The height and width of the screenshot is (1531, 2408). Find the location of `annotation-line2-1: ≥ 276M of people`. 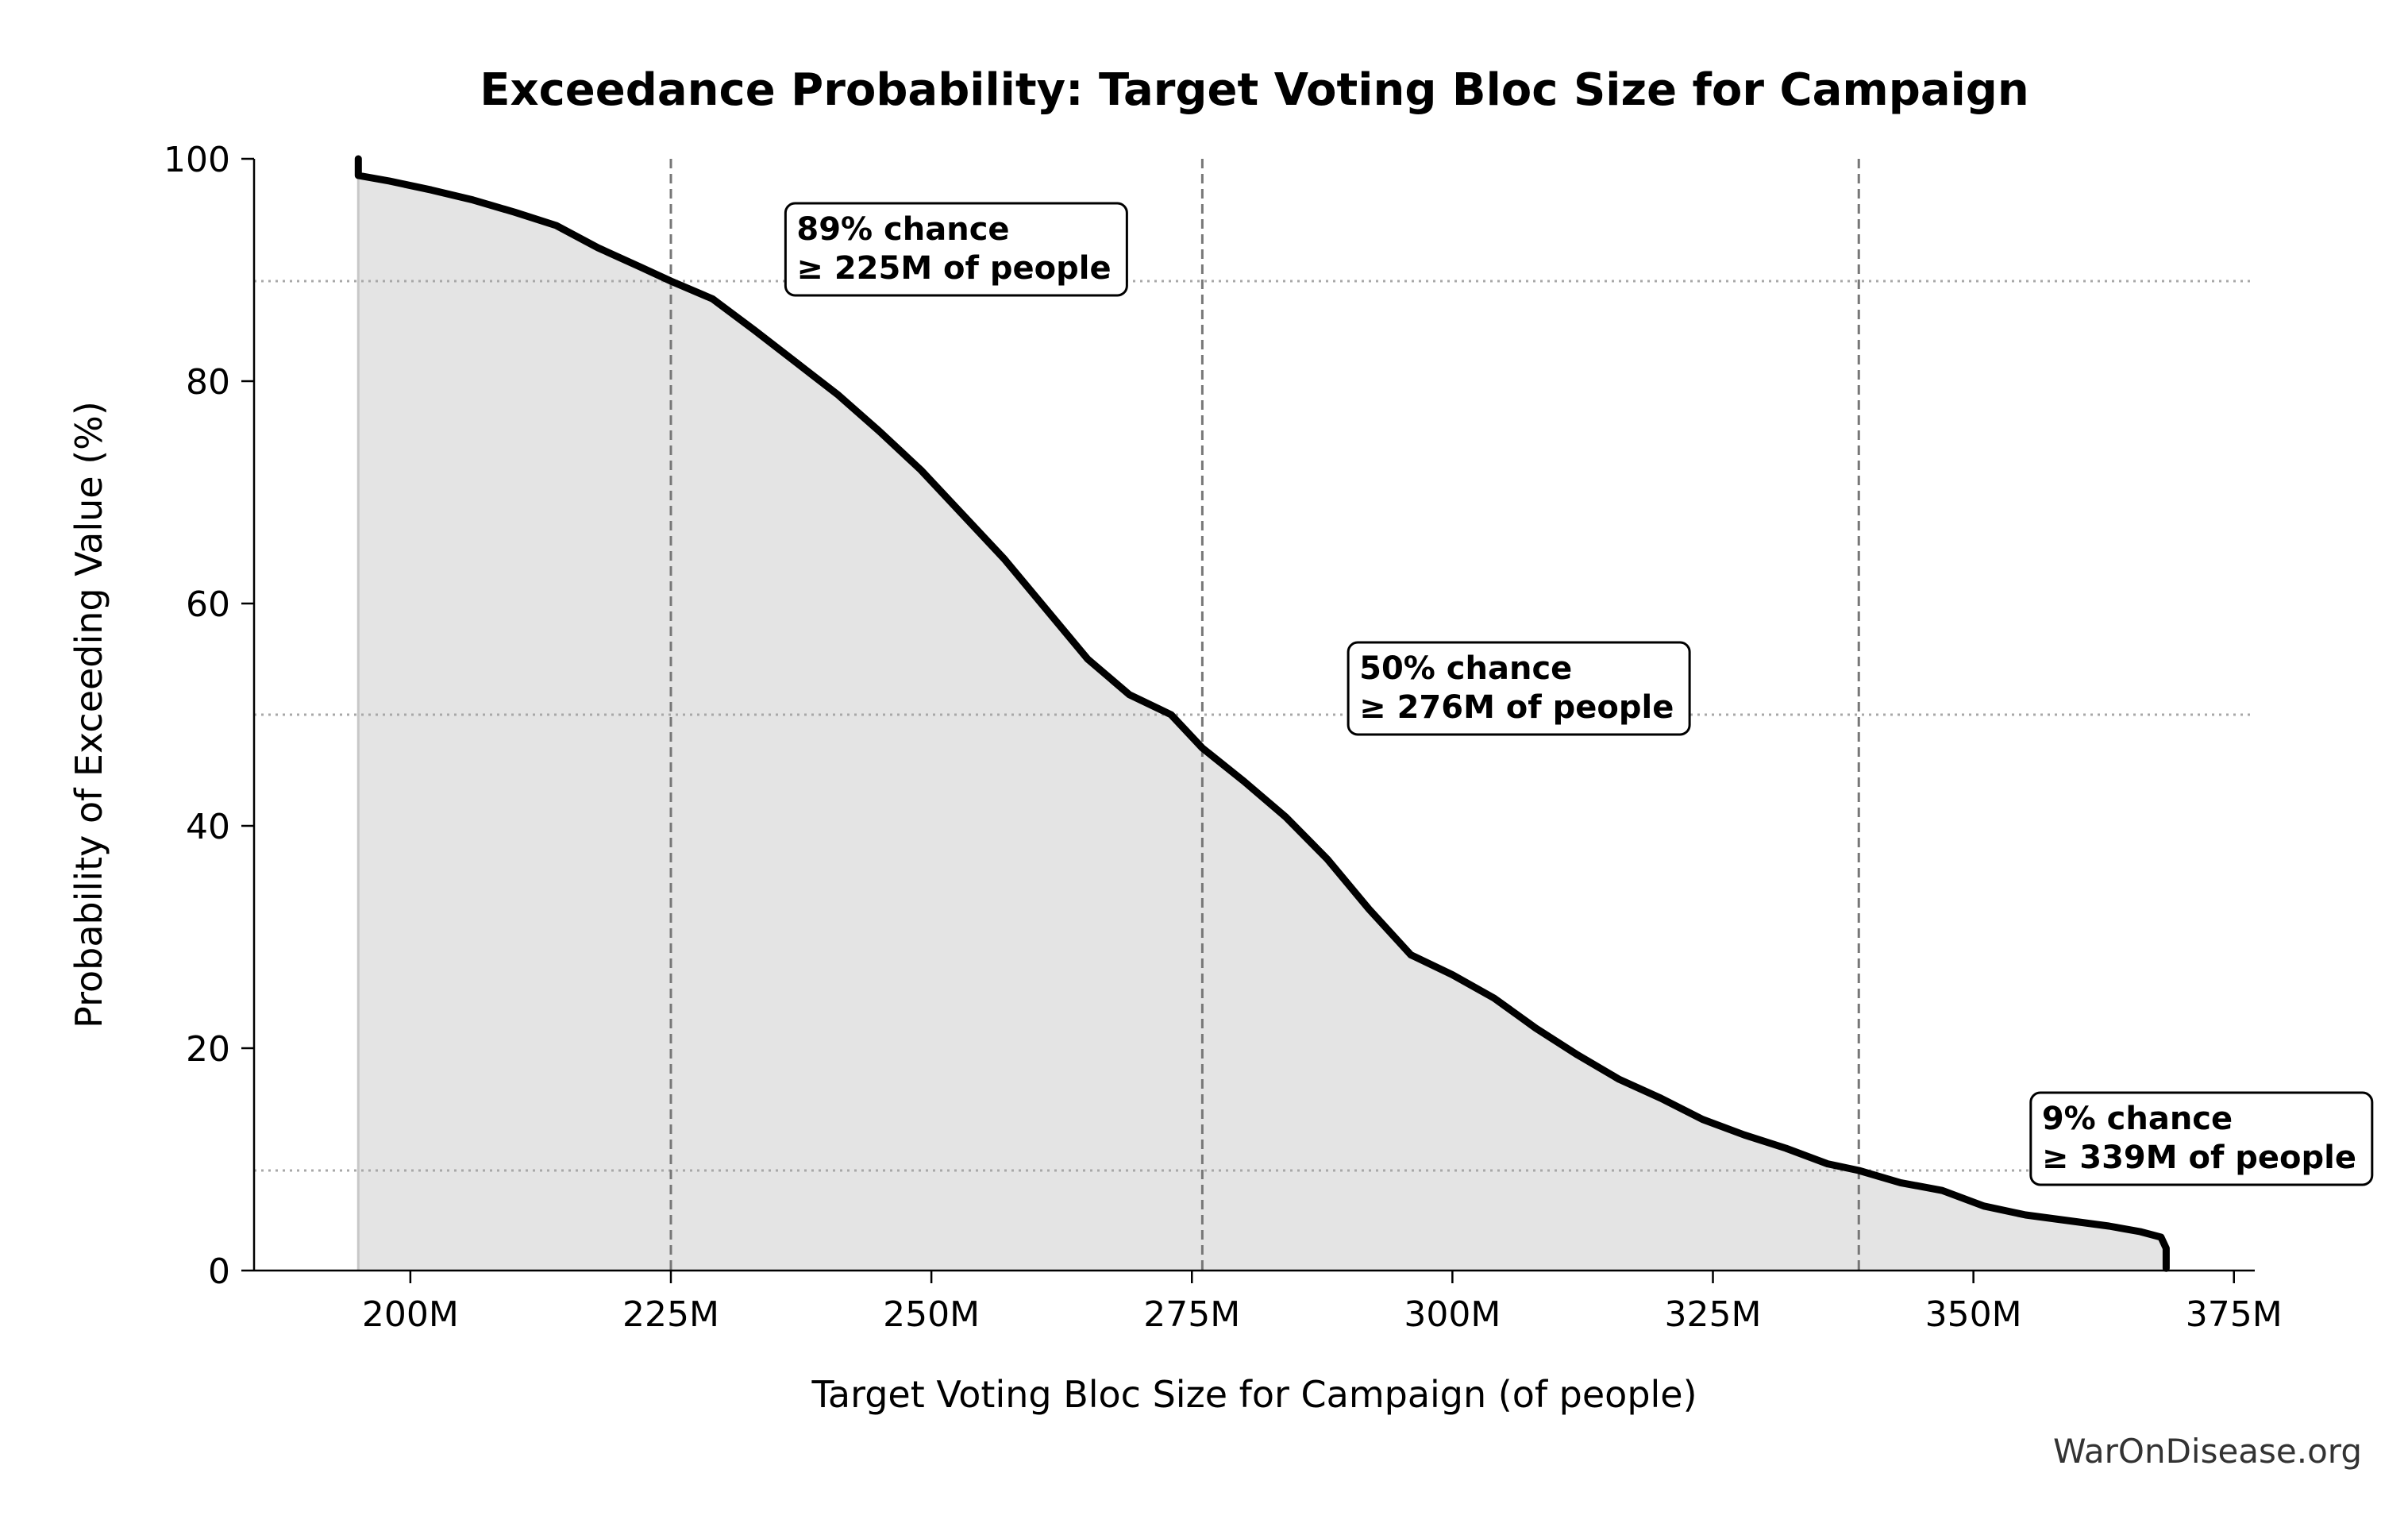

annotation-line2-1: ≥ 276M of people is located at coordinates (1516, 707).